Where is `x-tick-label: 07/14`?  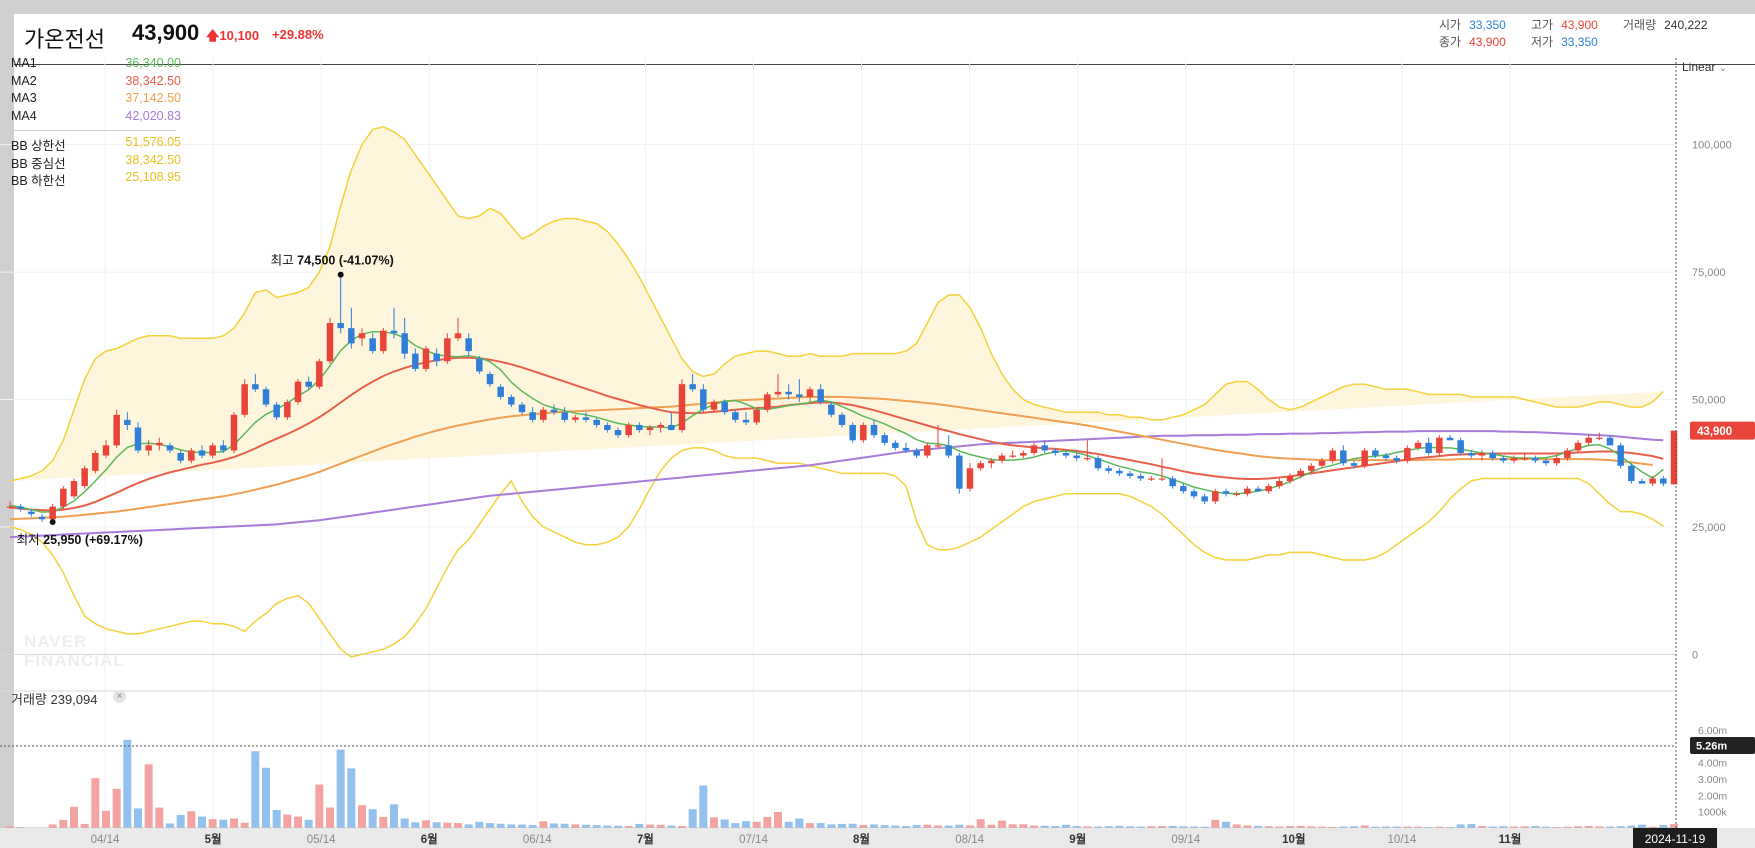 x-tick-label: 07/14 is located at coordinates (753, 840).